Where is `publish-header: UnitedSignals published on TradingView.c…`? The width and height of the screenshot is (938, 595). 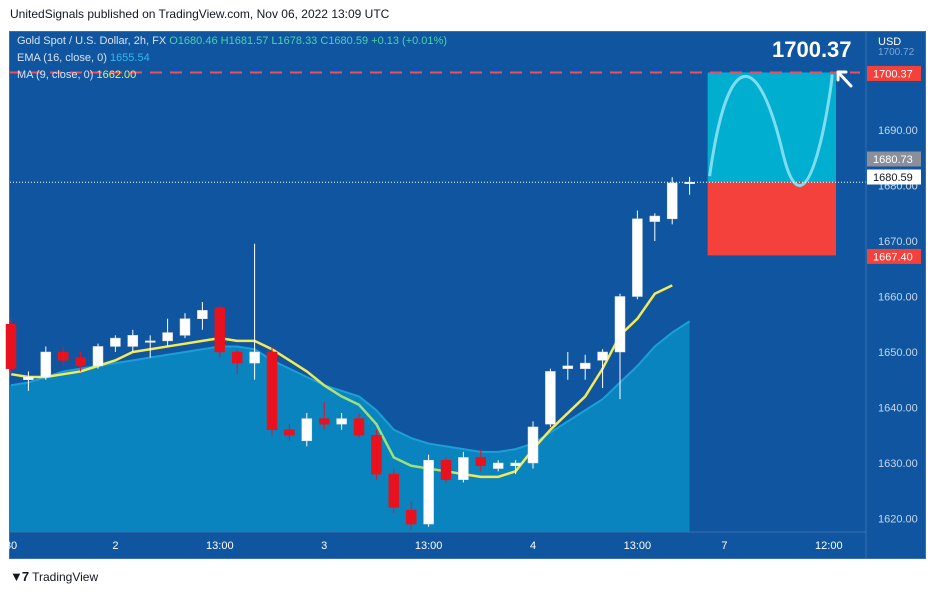
publish-header: UnitedSignals published on TradingView.c… is located at coordinates (200, 14).